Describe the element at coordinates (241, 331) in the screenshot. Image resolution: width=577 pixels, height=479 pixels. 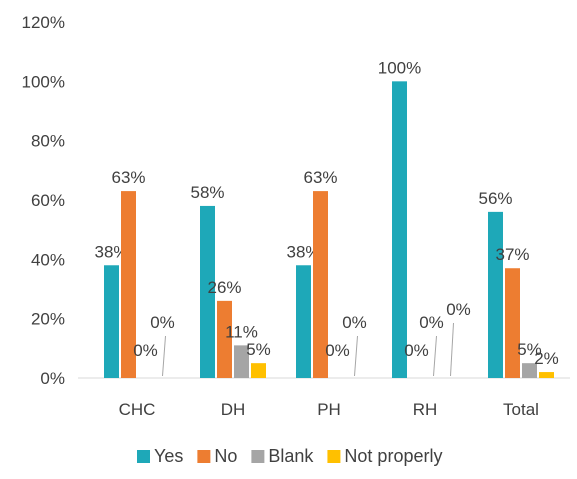
I see `data-label: 11%` at that location.